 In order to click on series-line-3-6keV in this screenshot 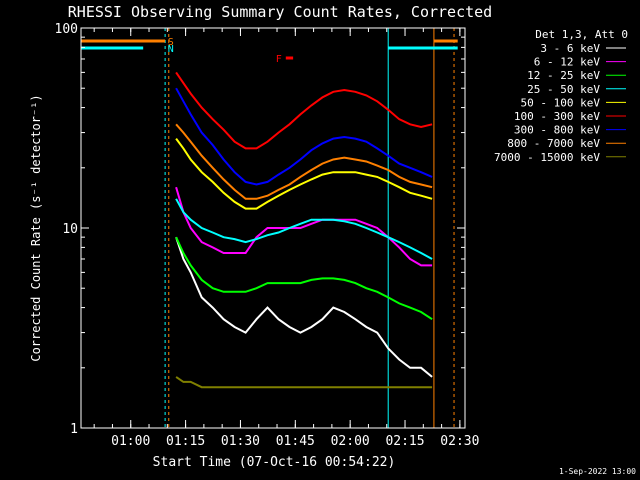, I will do `click(304, 307)`.